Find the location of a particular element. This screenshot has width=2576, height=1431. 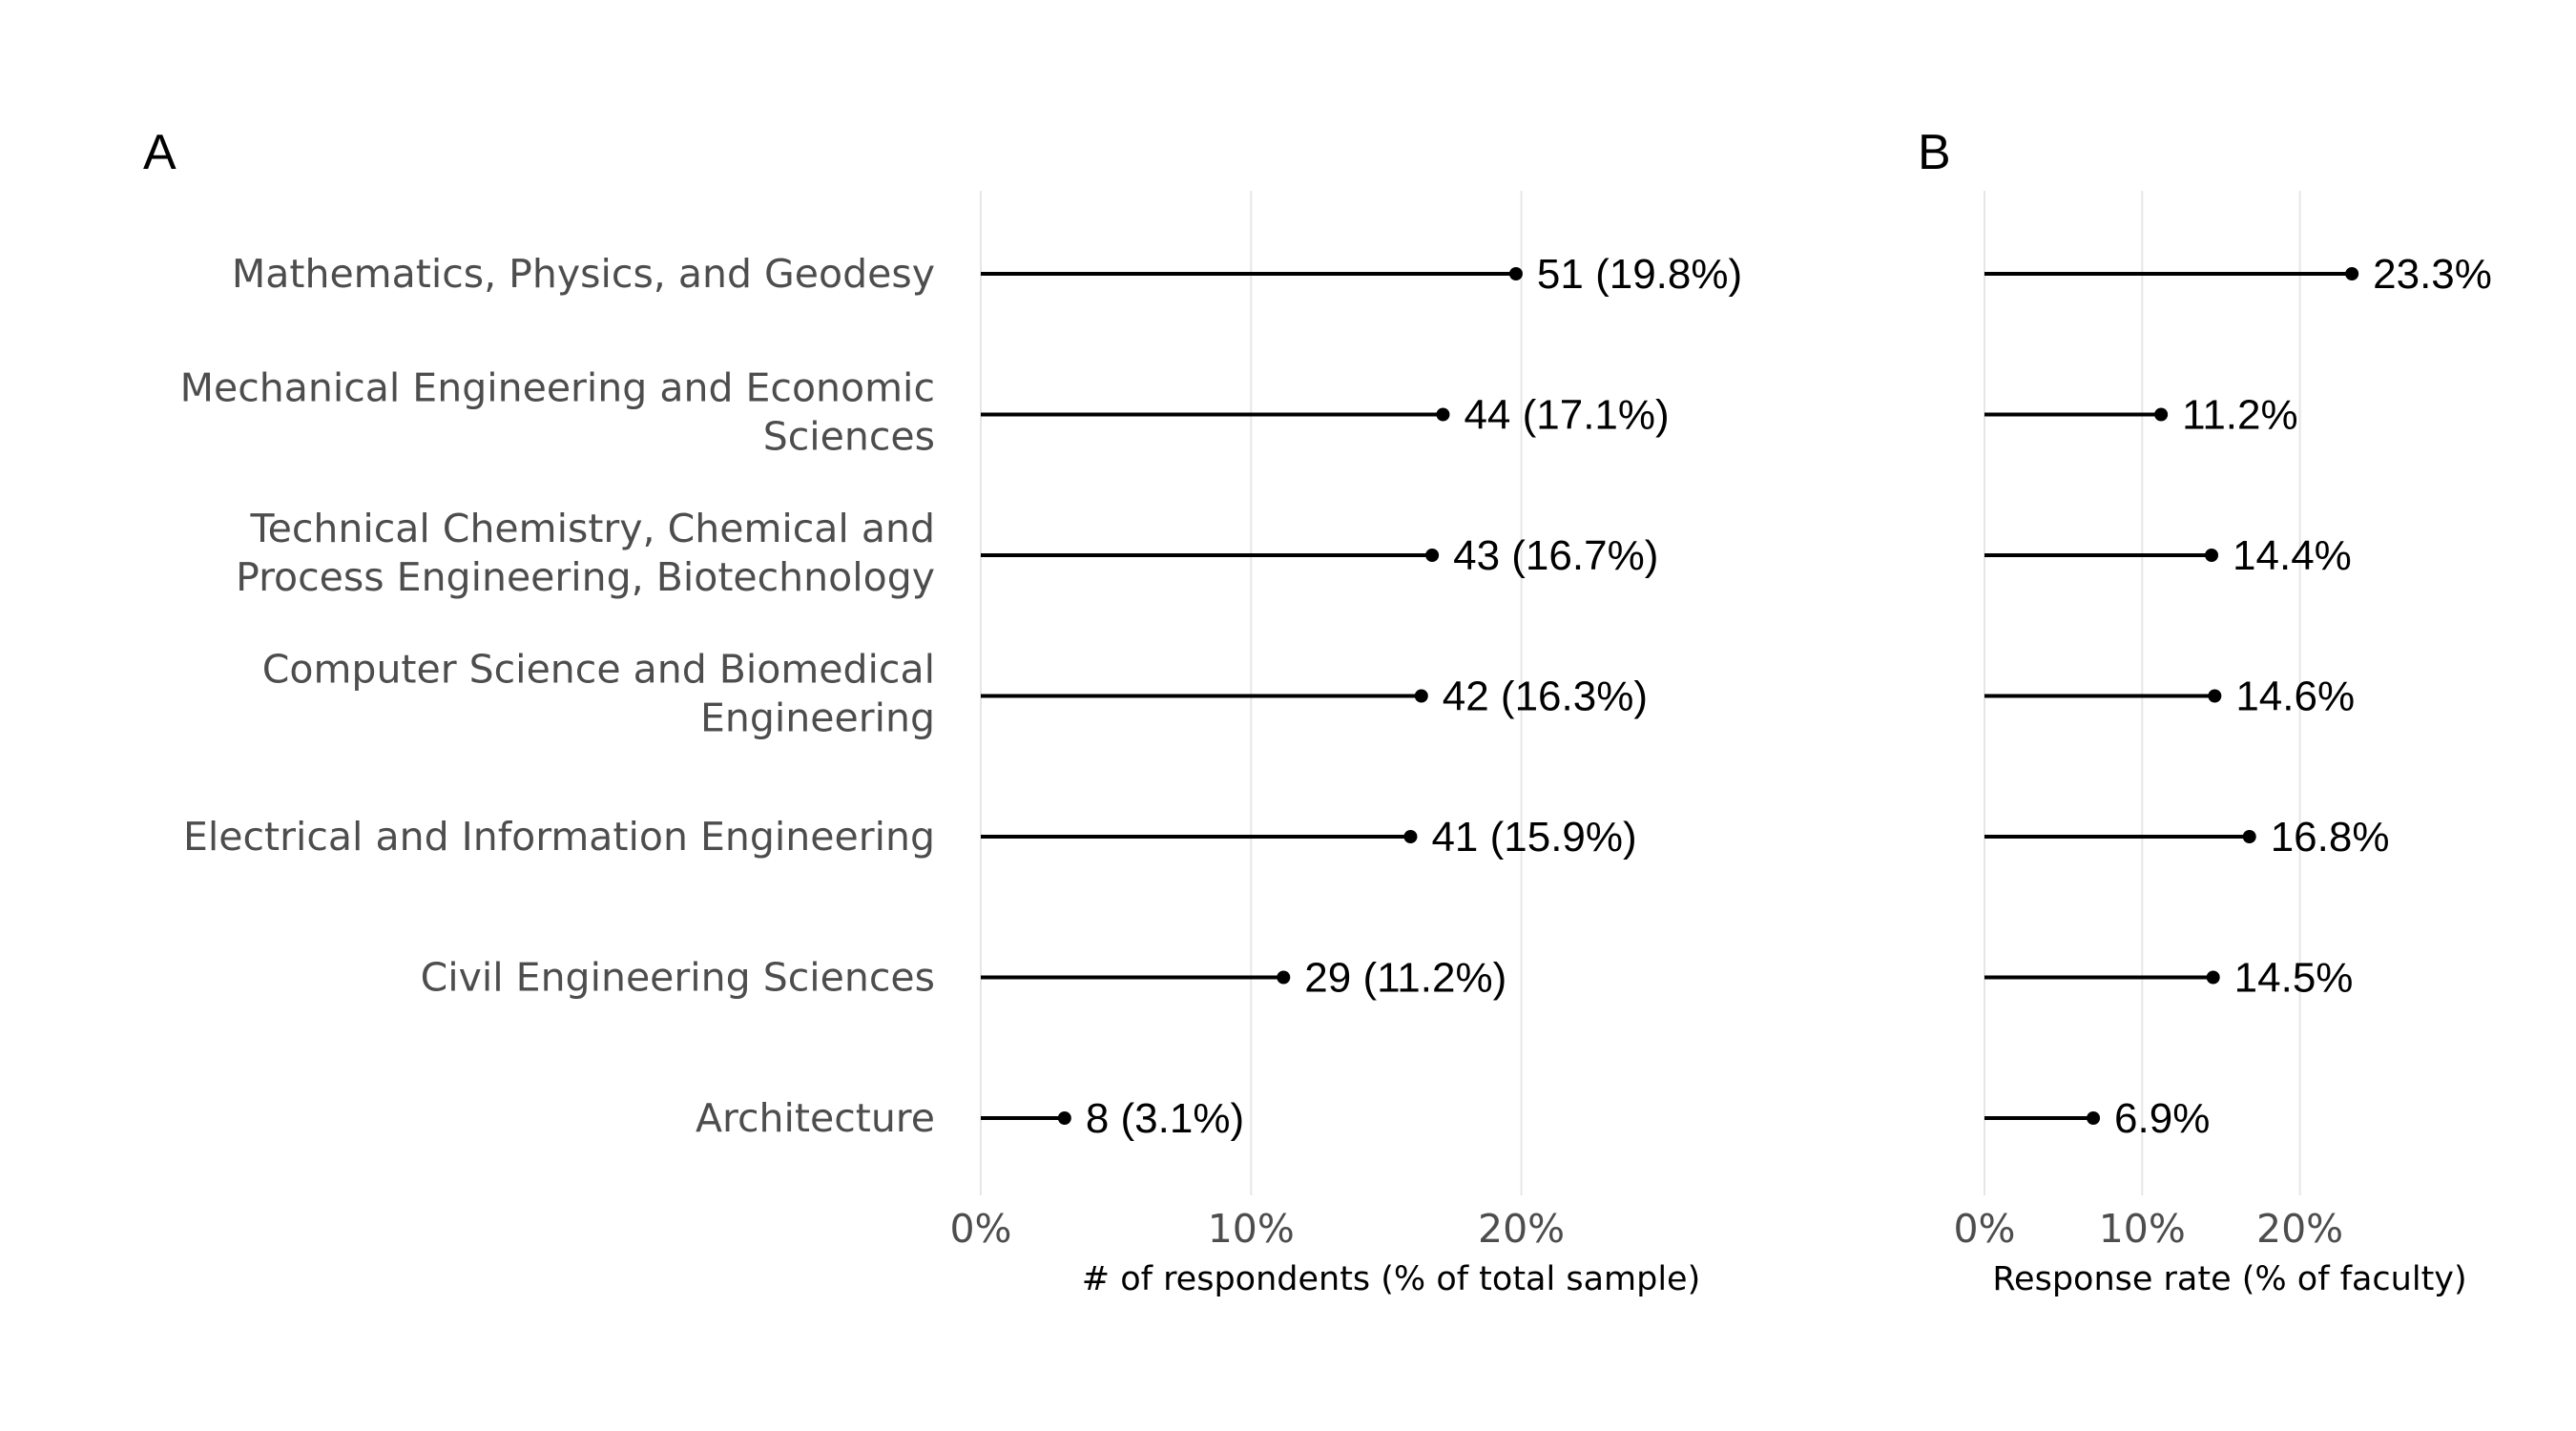

panel-b-value-label: 6.9% is located at coordinates (2162, 1118).